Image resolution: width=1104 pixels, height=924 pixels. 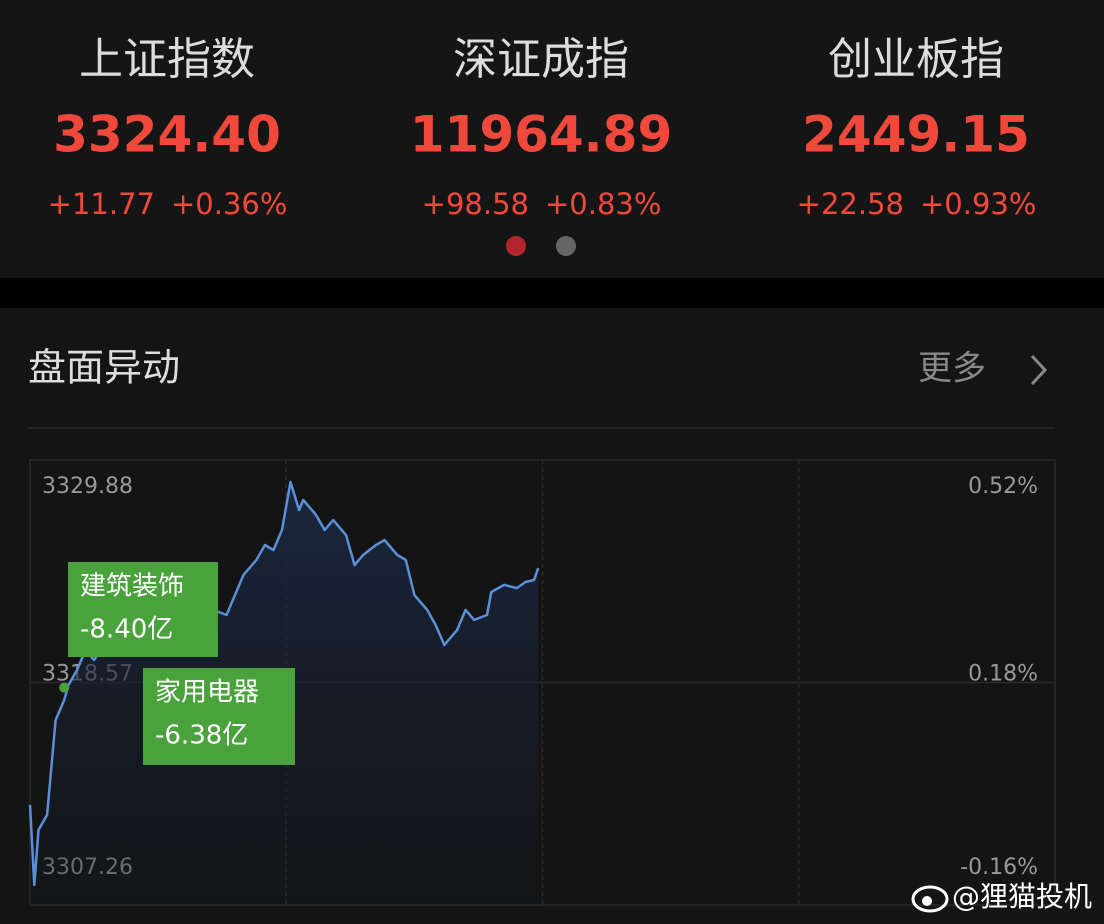 I want to click on index-pct: +0.36%, so click(x=229, y=204).